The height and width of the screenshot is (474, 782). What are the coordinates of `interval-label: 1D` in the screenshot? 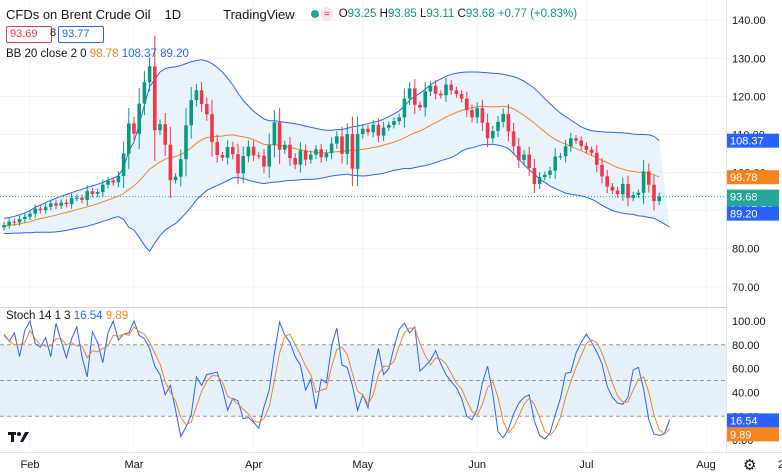 It's located at (173, 14).